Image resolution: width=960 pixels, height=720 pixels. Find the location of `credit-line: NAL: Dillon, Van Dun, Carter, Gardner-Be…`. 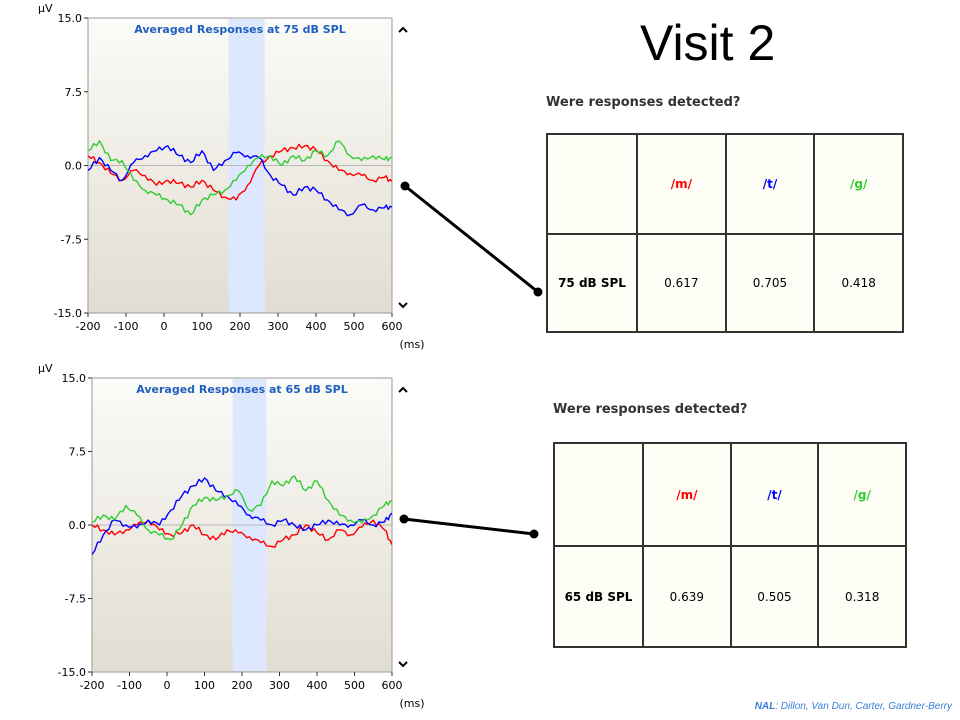

credit-line: NAL: Dillon, Van Dun, Carter, Gardner-Be… is located at coordinates (853, 706).